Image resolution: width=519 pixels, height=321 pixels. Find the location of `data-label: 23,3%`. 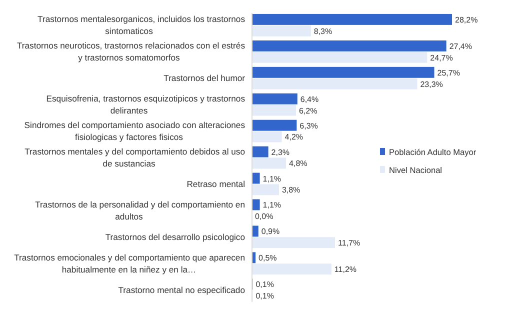

data-label: 23,3% is located at coordinates (431, 84).